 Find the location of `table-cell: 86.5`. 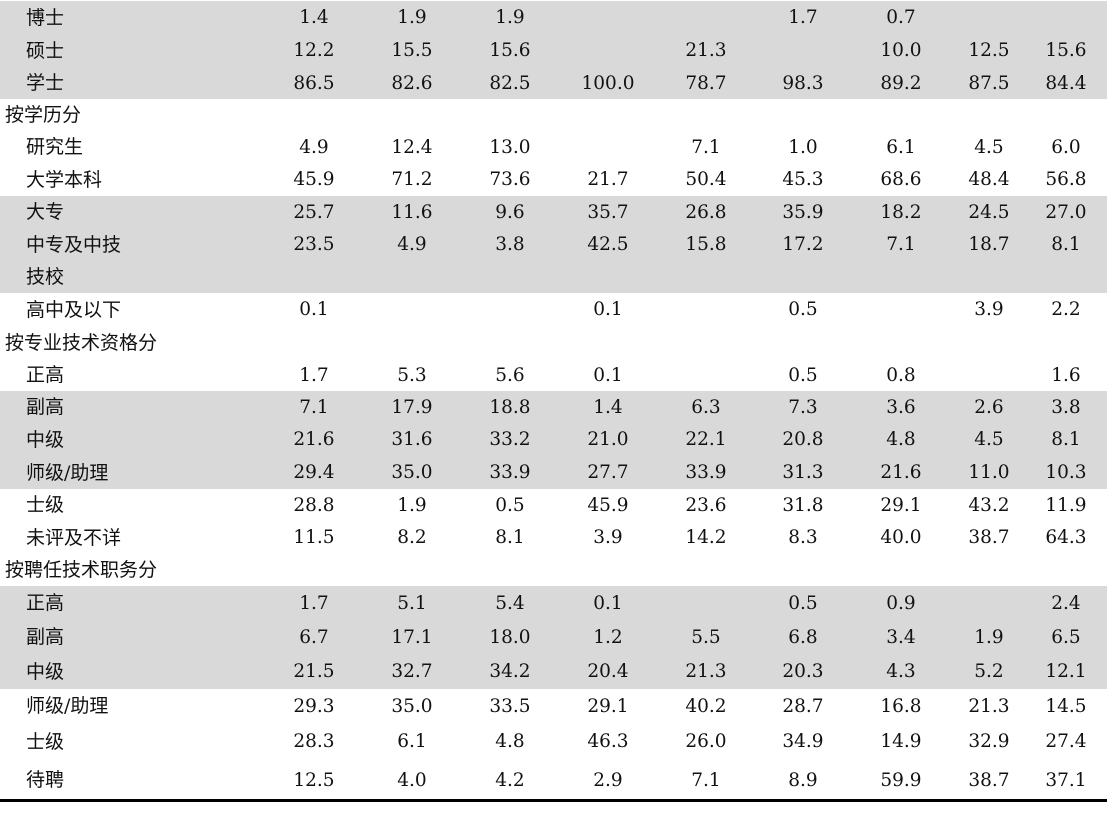

table-cell: 86.5 is located at coordinates (314, 83).